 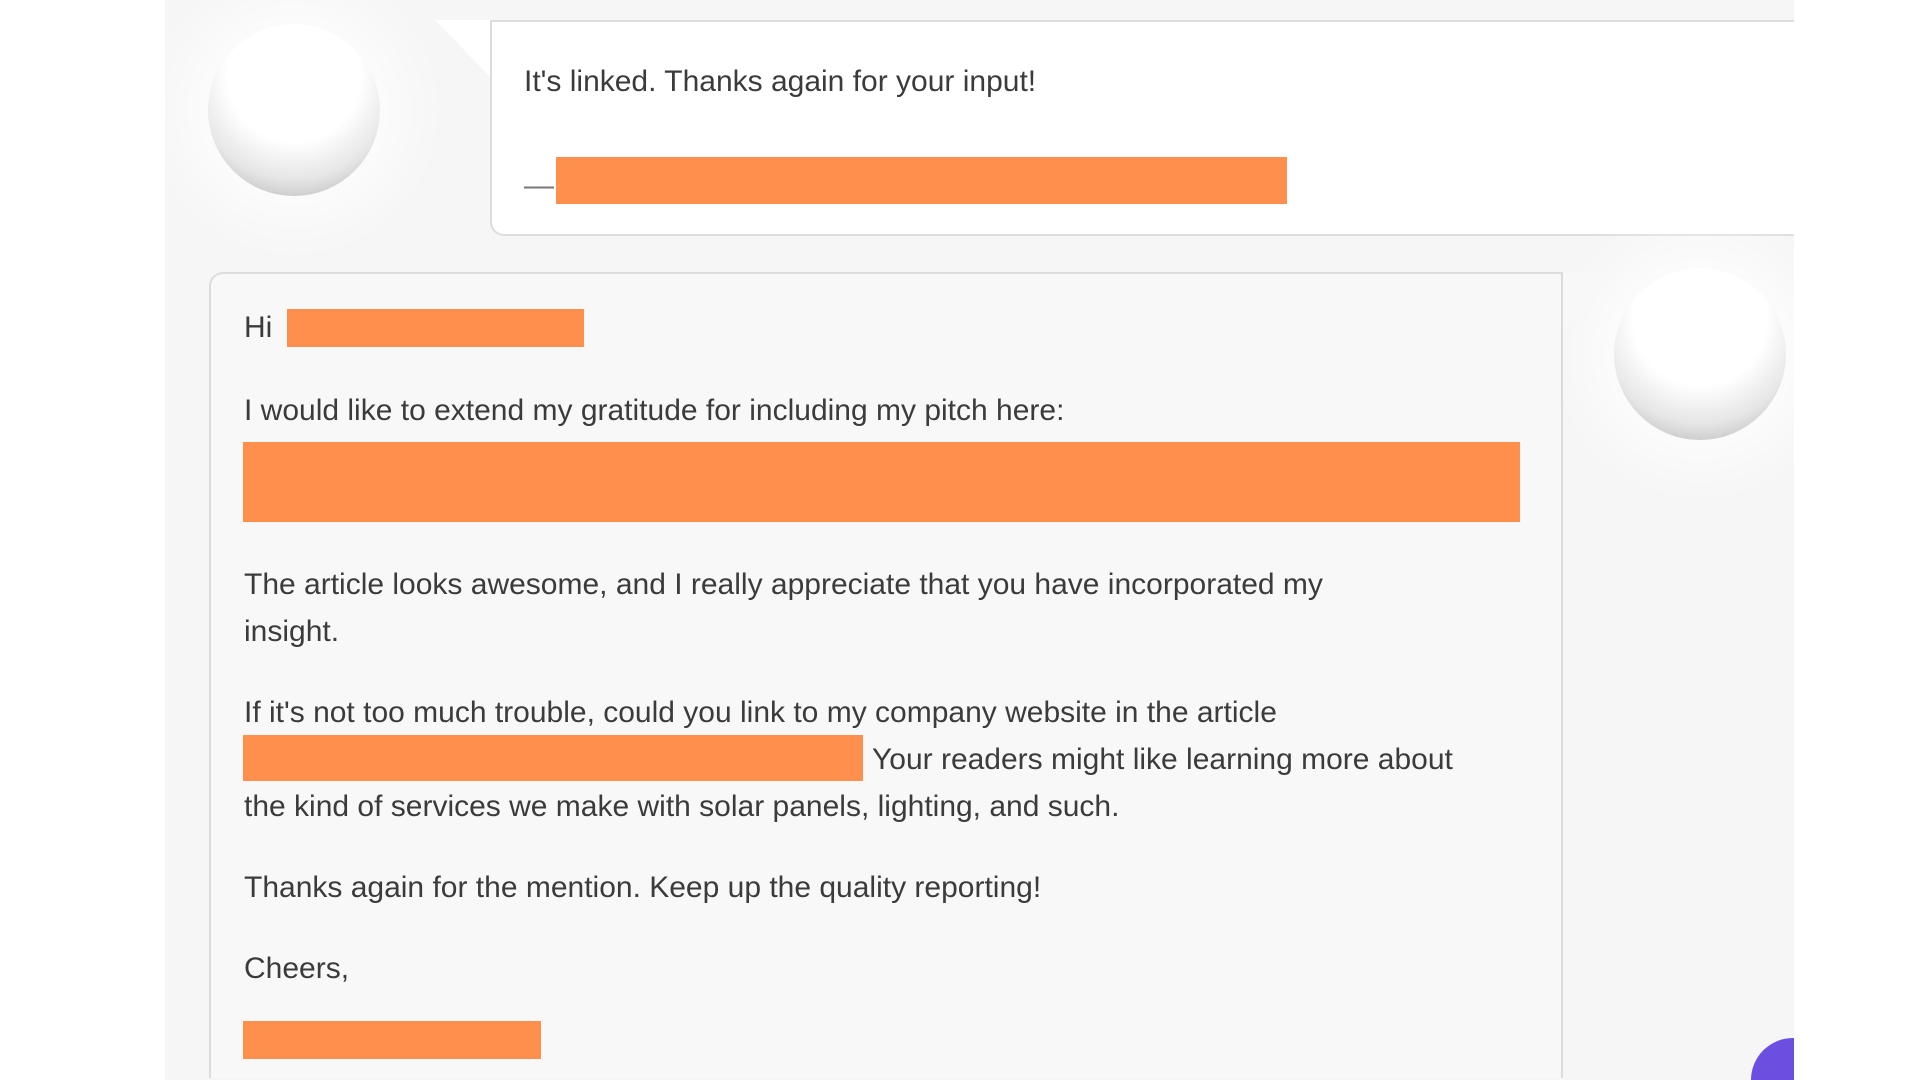 I want to click on redacted-link, so click(x=881, y=482).